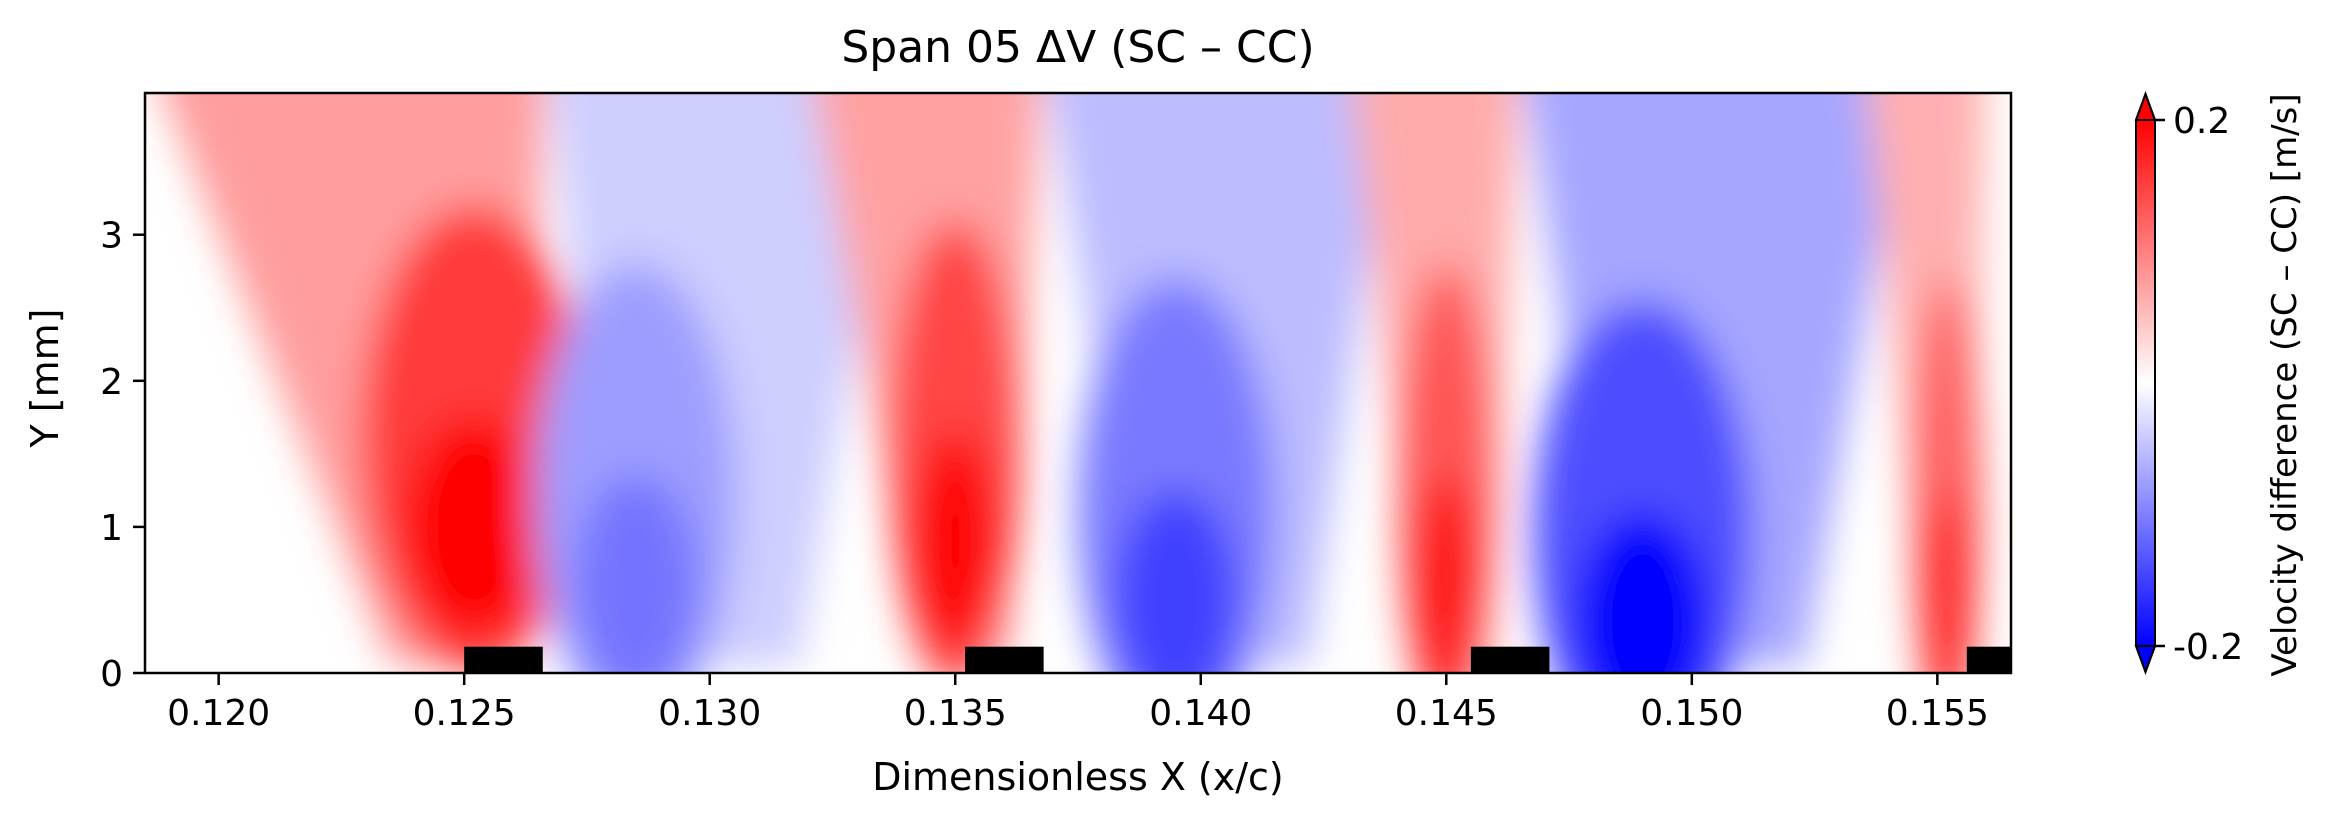  Describe the element at coordinates (122, 455) in the screenshot. I see `y-axis: 0 1 2 3` at that location.